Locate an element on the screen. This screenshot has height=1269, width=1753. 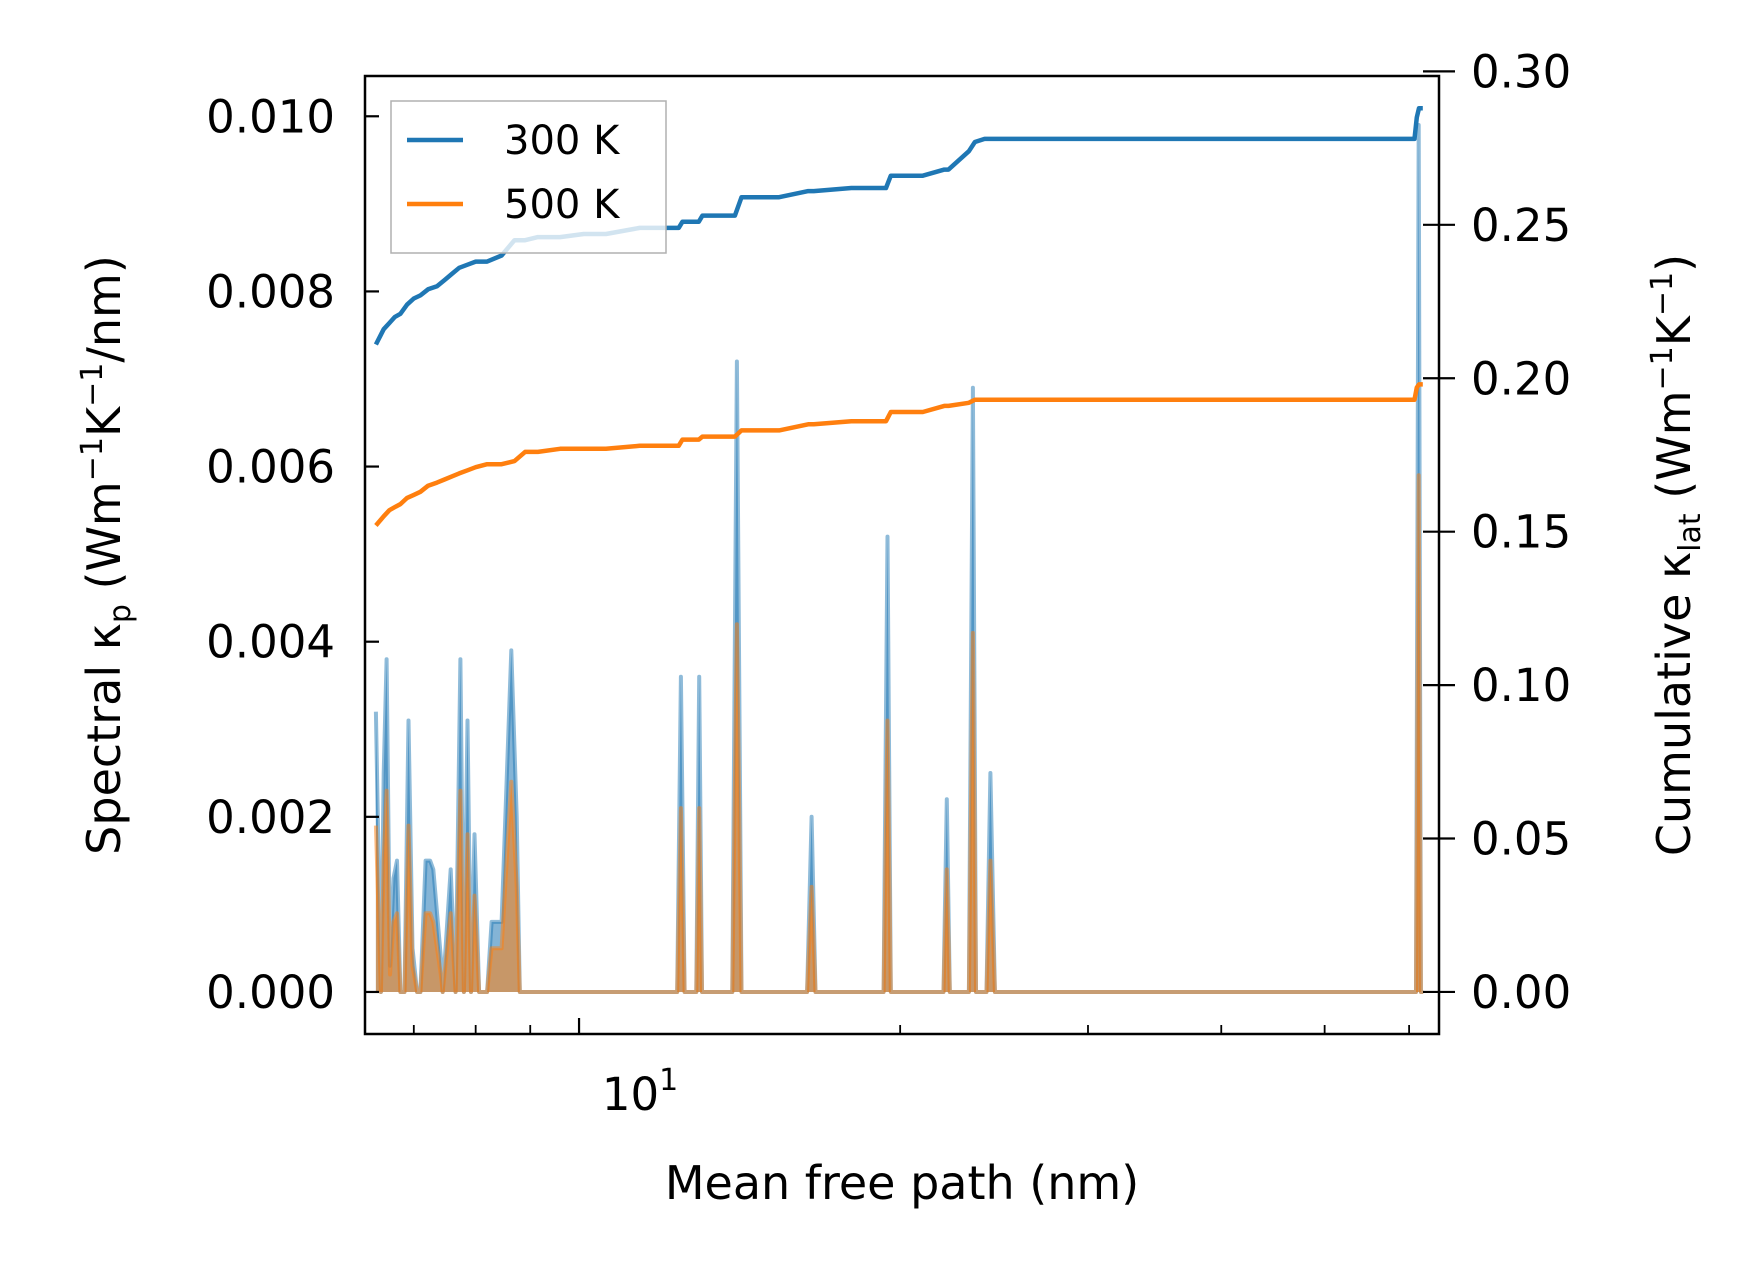
y-tick-label-left: 0.008 is located at coordinates (270, 291).